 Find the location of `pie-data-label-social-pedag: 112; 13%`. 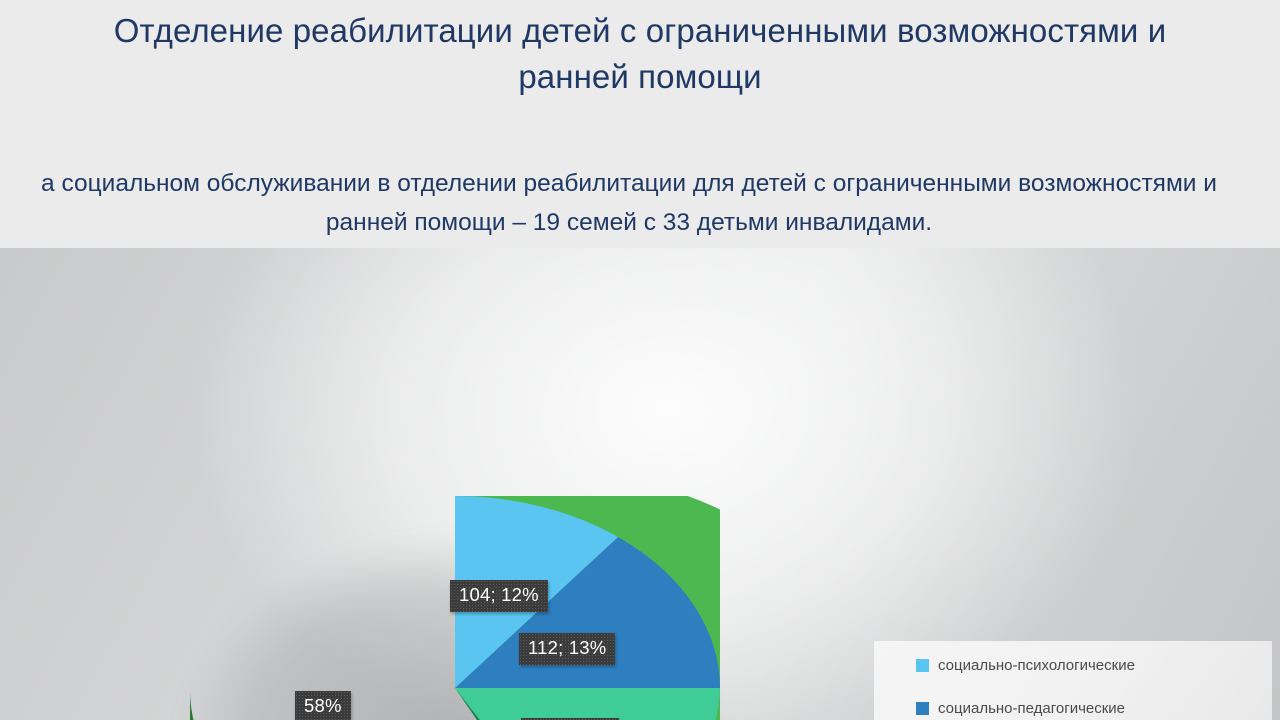

pie-data-label-social-pedag: 112; 13% is located at coordinates (567, 649).